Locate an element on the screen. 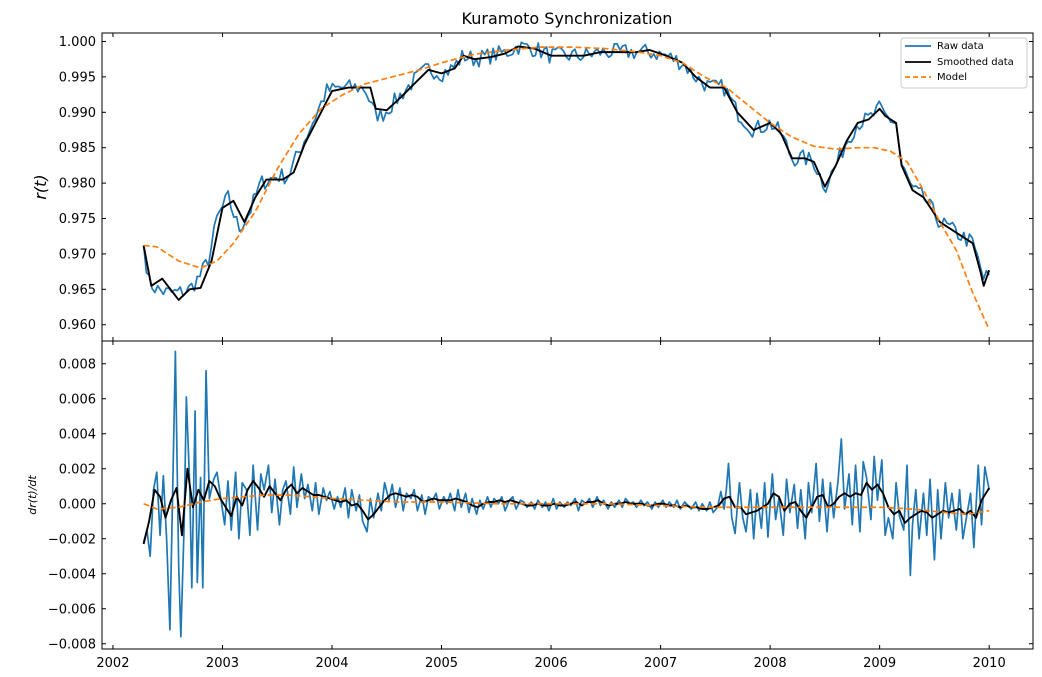  x-tick-label: 2010 is located at coordinates (989, 663).